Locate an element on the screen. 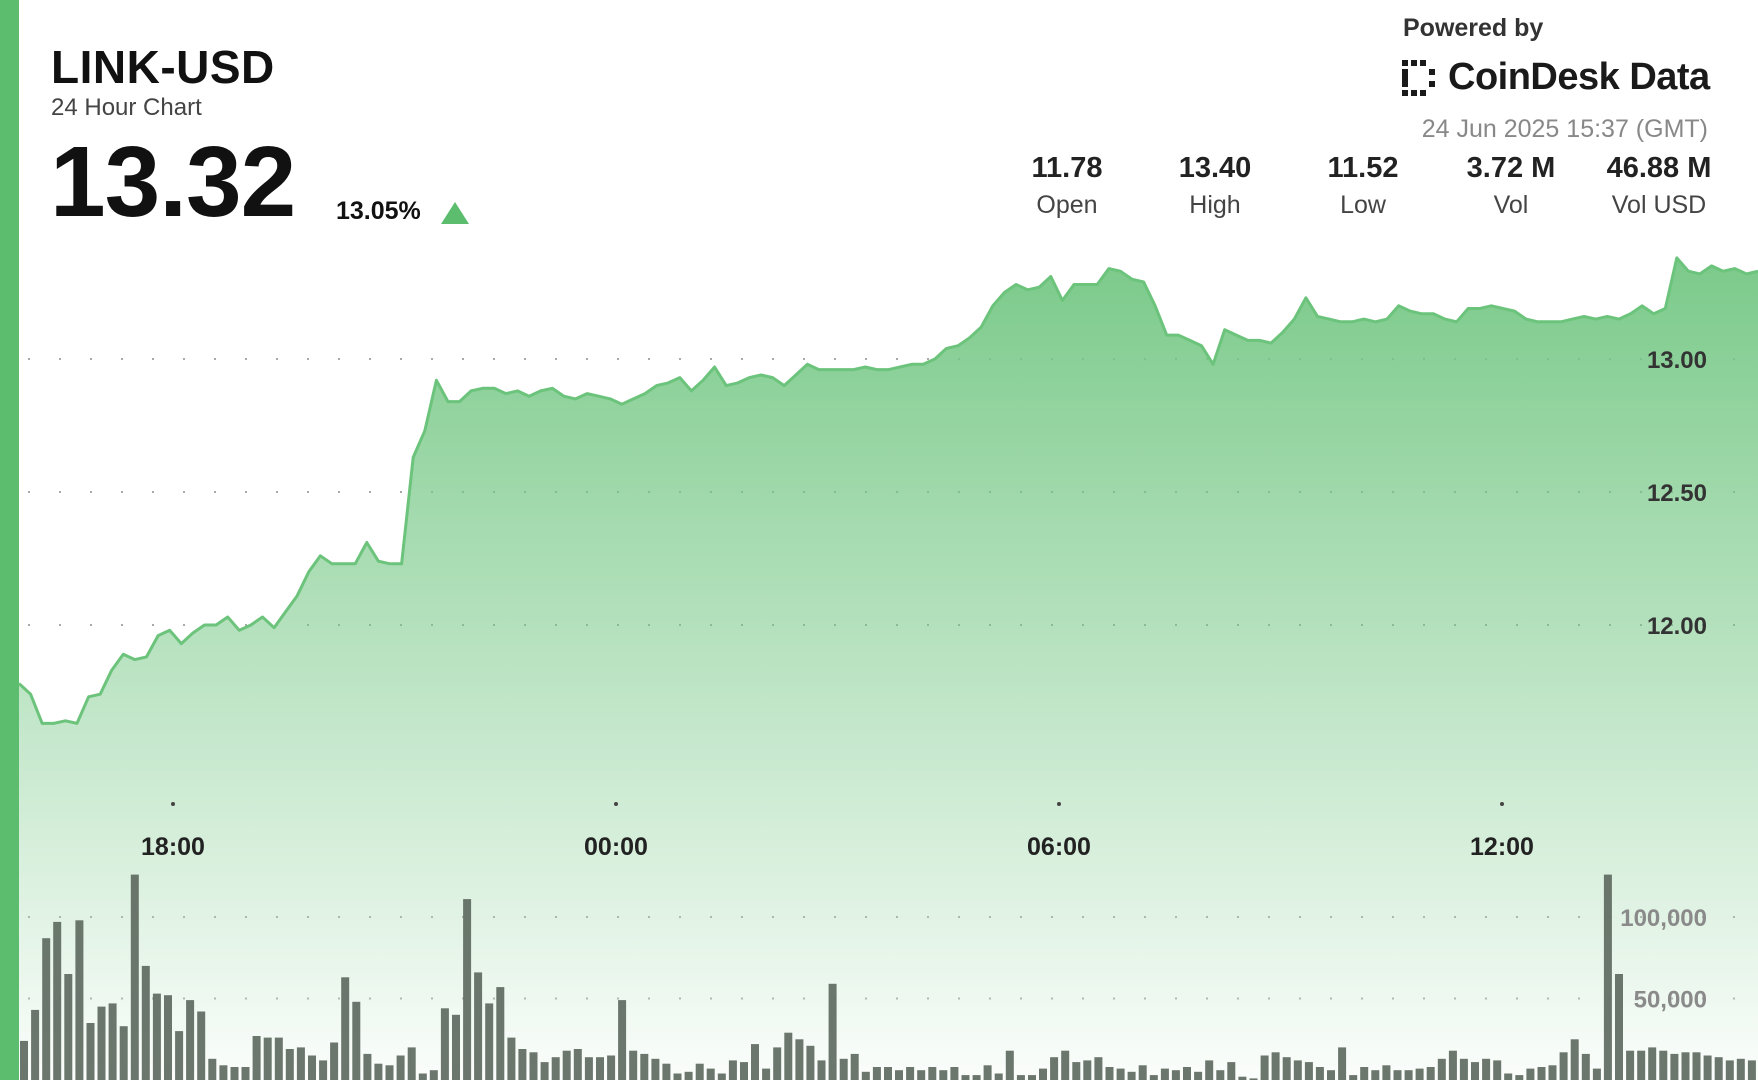  coindesk-logo-icon is located at coordinates (1418, 77).